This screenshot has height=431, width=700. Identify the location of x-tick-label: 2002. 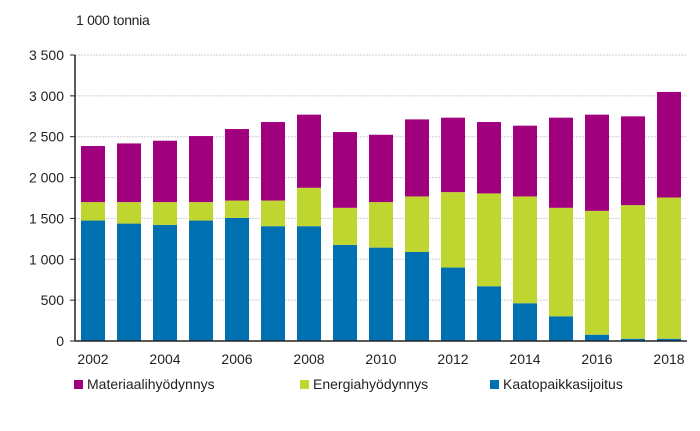
(92, 359).